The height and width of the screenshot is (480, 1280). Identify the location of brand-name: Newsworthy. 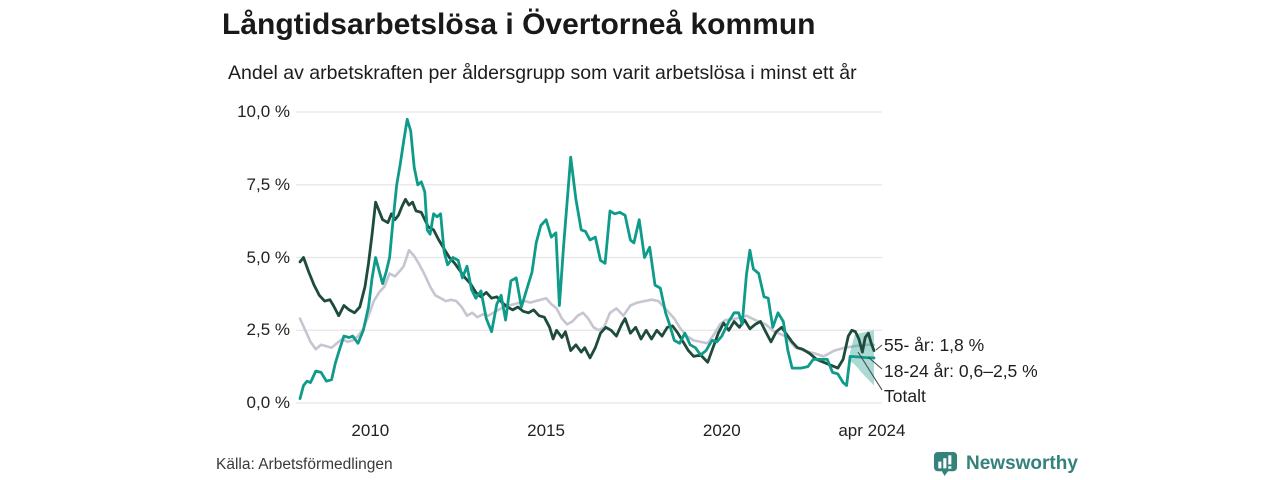
(1022, 463).